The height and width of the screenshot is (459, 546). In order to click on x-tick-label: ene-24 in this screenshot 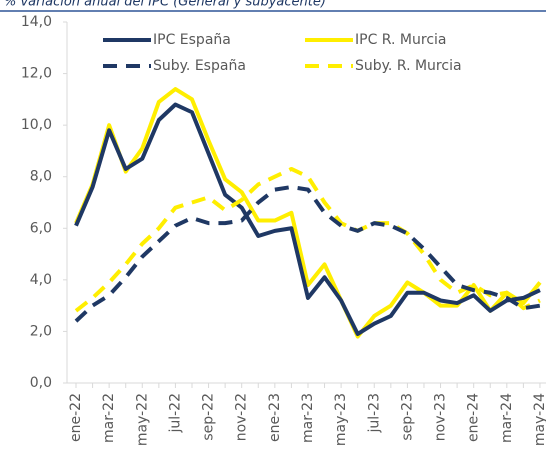, I will do `click(474, 417)`.